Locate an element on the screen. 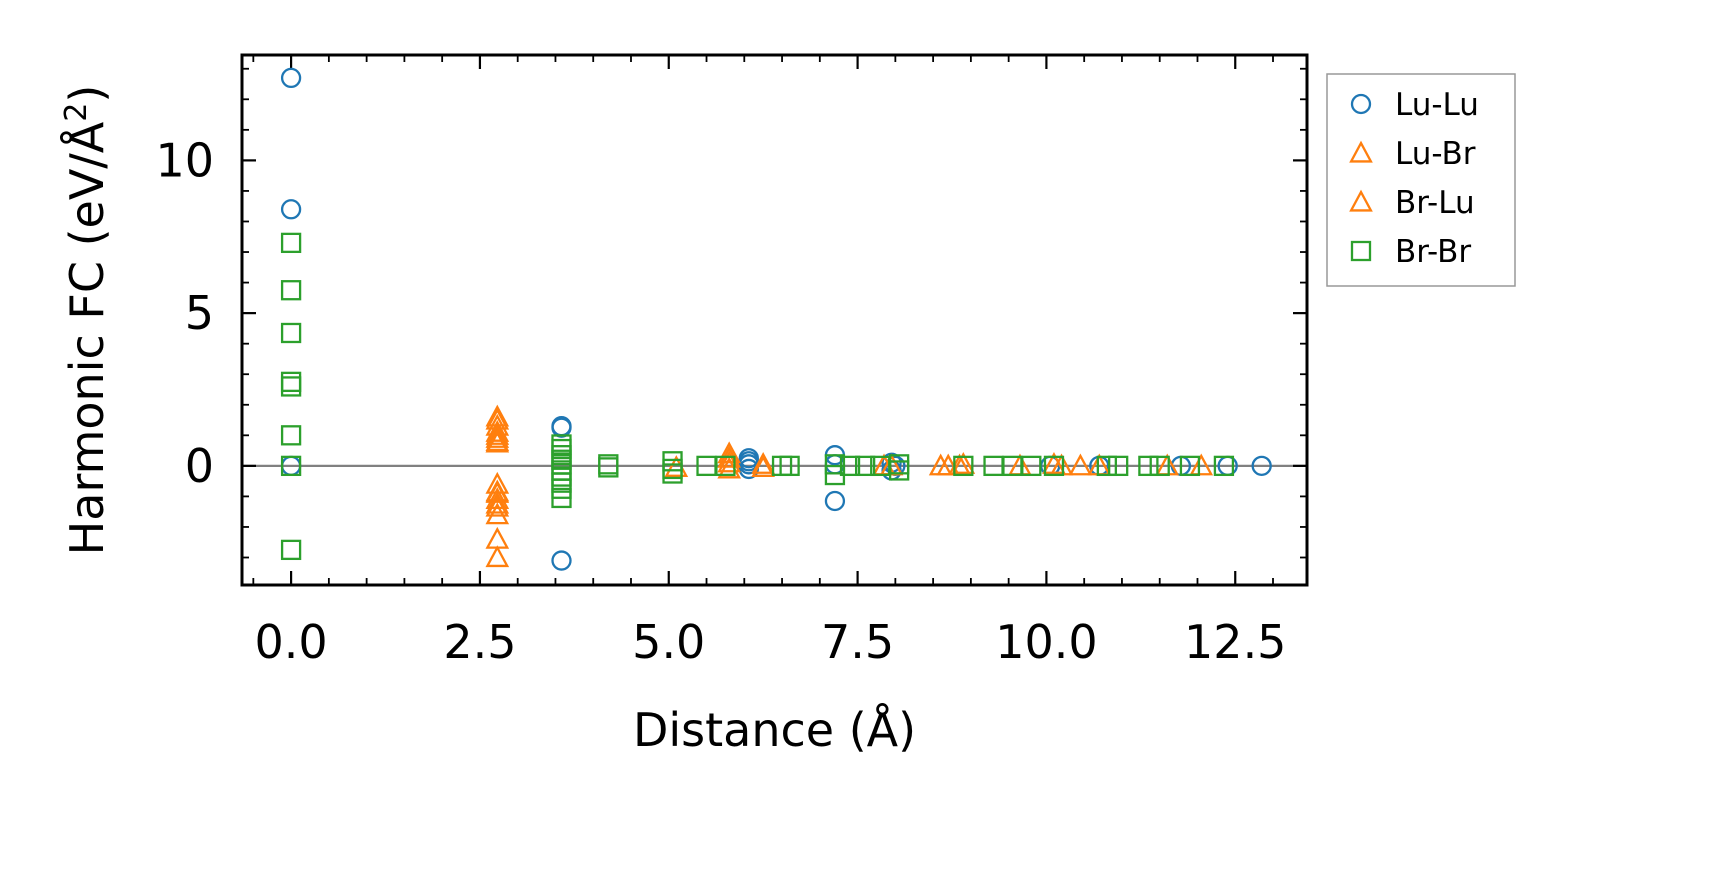  legend-label: Br-Lu is located at coordinates (1435, 203).